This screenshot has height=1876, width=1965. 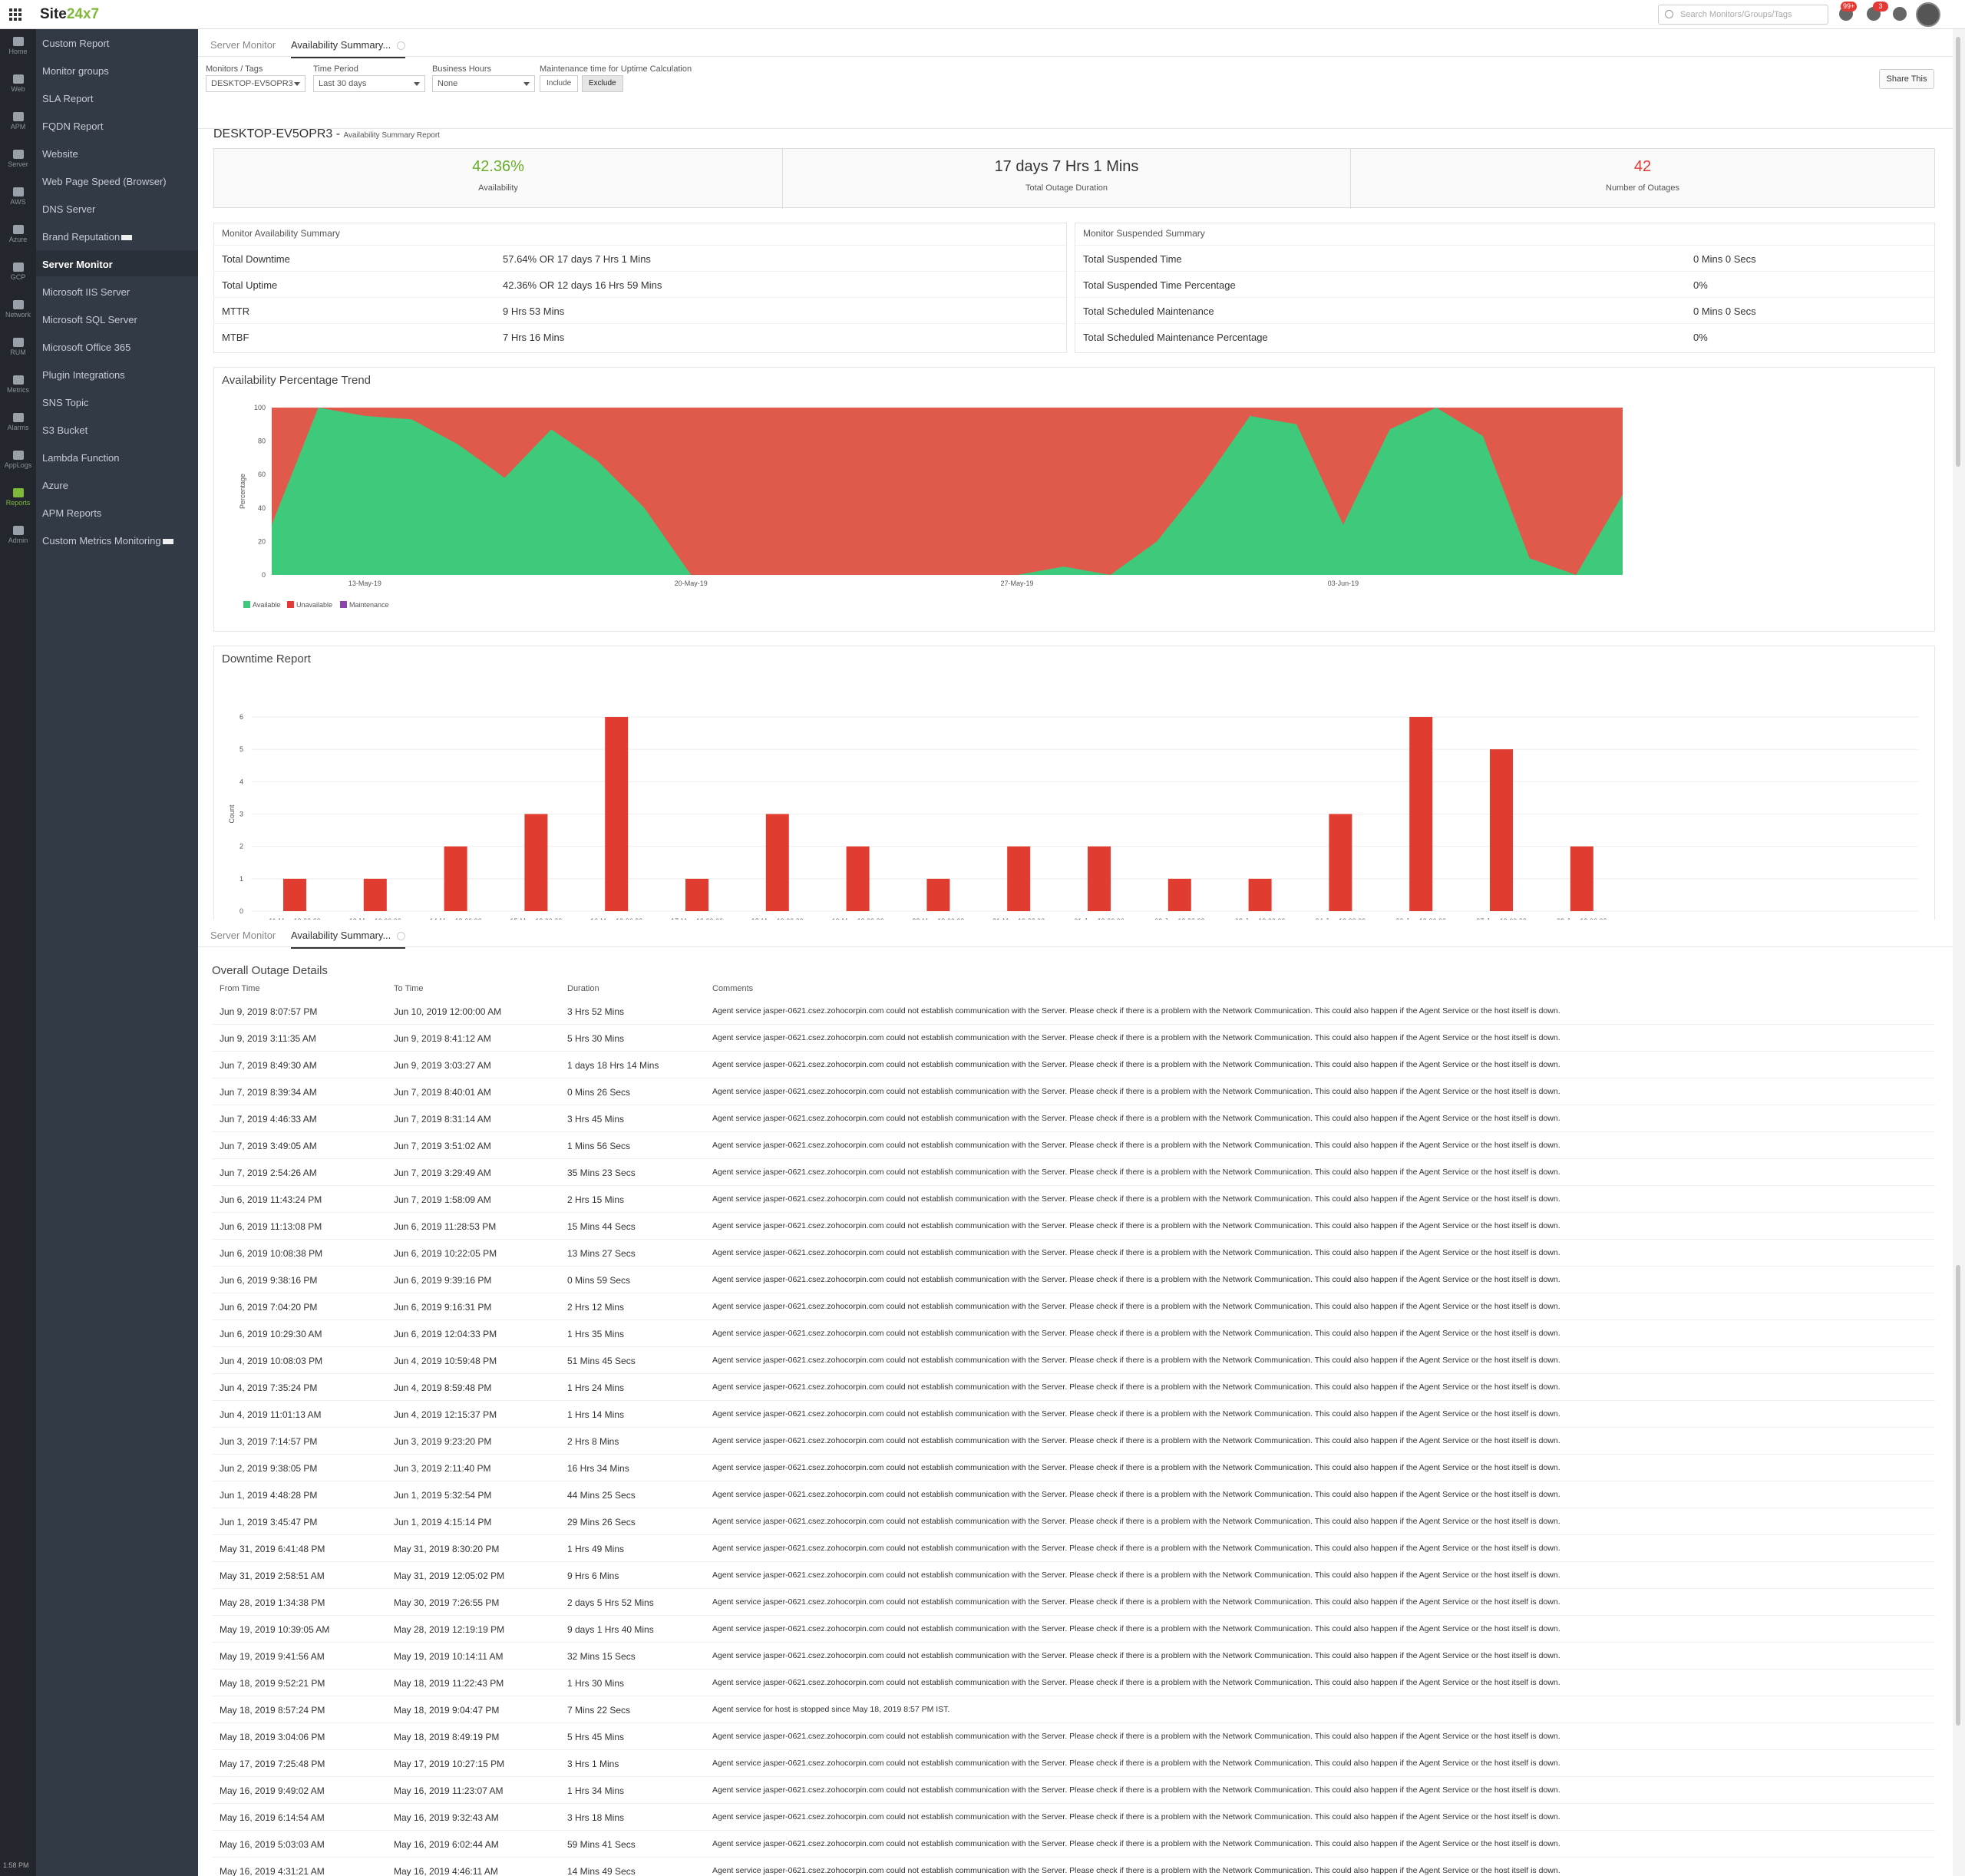 What do you see at coordinates (1906, 79) in the screenshot?
I see `share-button: Share This` at bounding box center [1906, 79].